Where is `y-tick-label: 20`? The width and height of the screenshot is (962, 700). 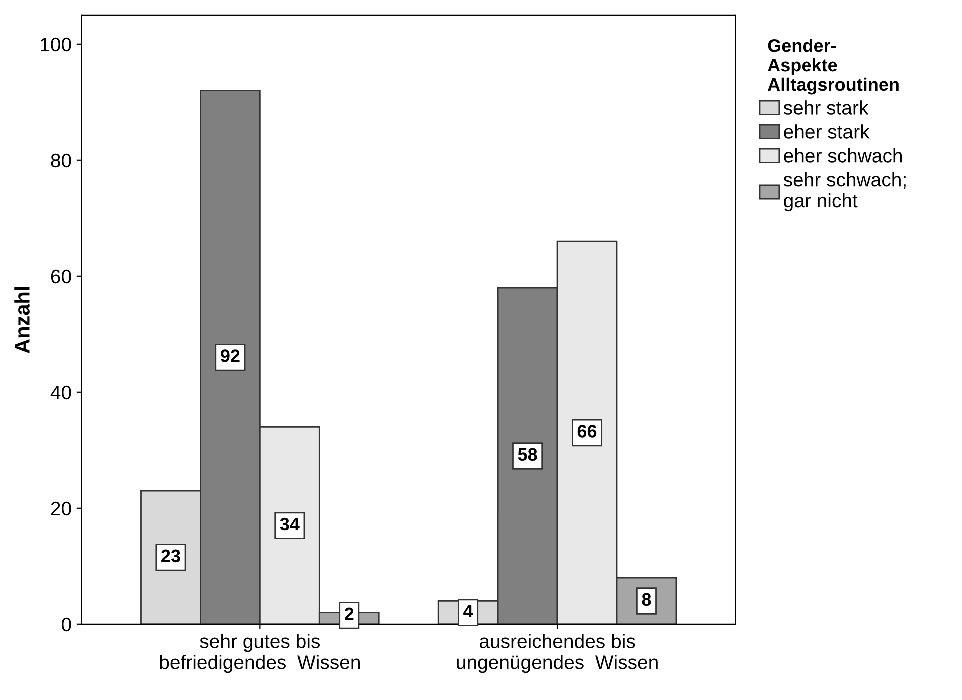
y-tick-label: 20 is located at coordinates (61, 509).